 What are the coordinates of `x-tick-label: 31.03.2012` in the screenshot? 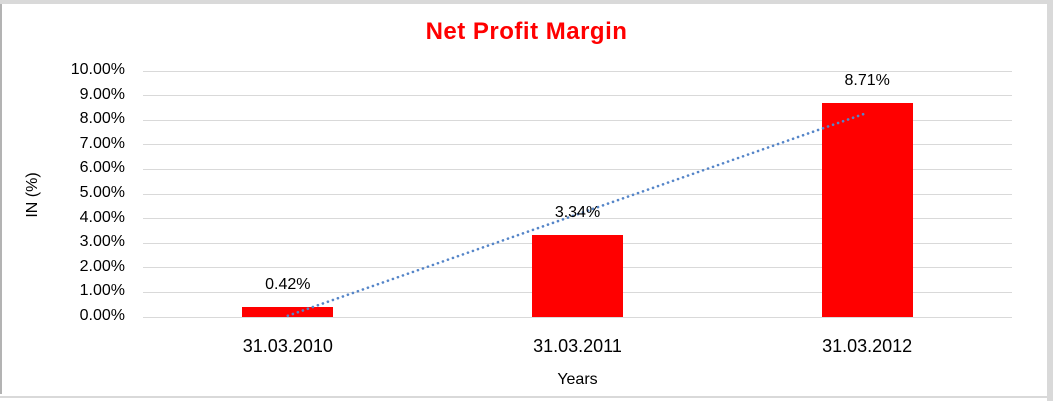 It's located at (867, 346).